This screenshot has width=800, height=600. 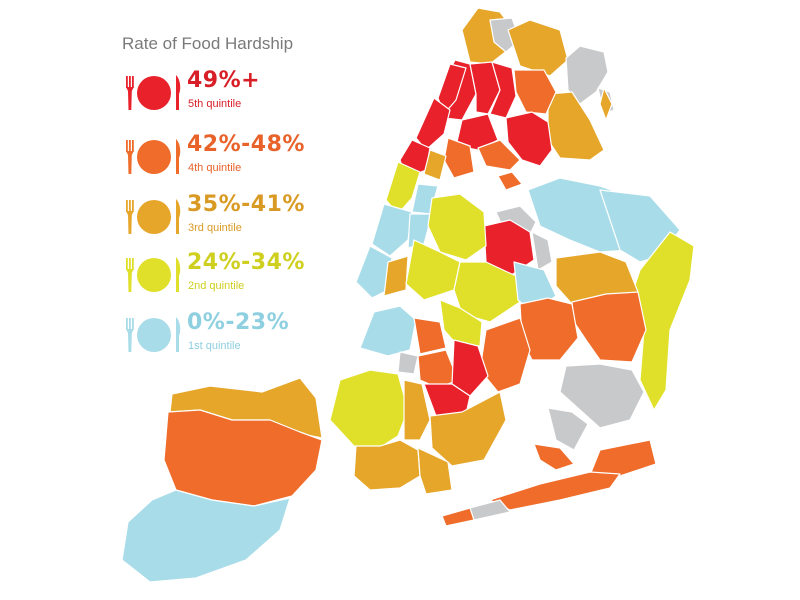 I want to click on legend-range: 42%-48%, so click(x=246, y=144).